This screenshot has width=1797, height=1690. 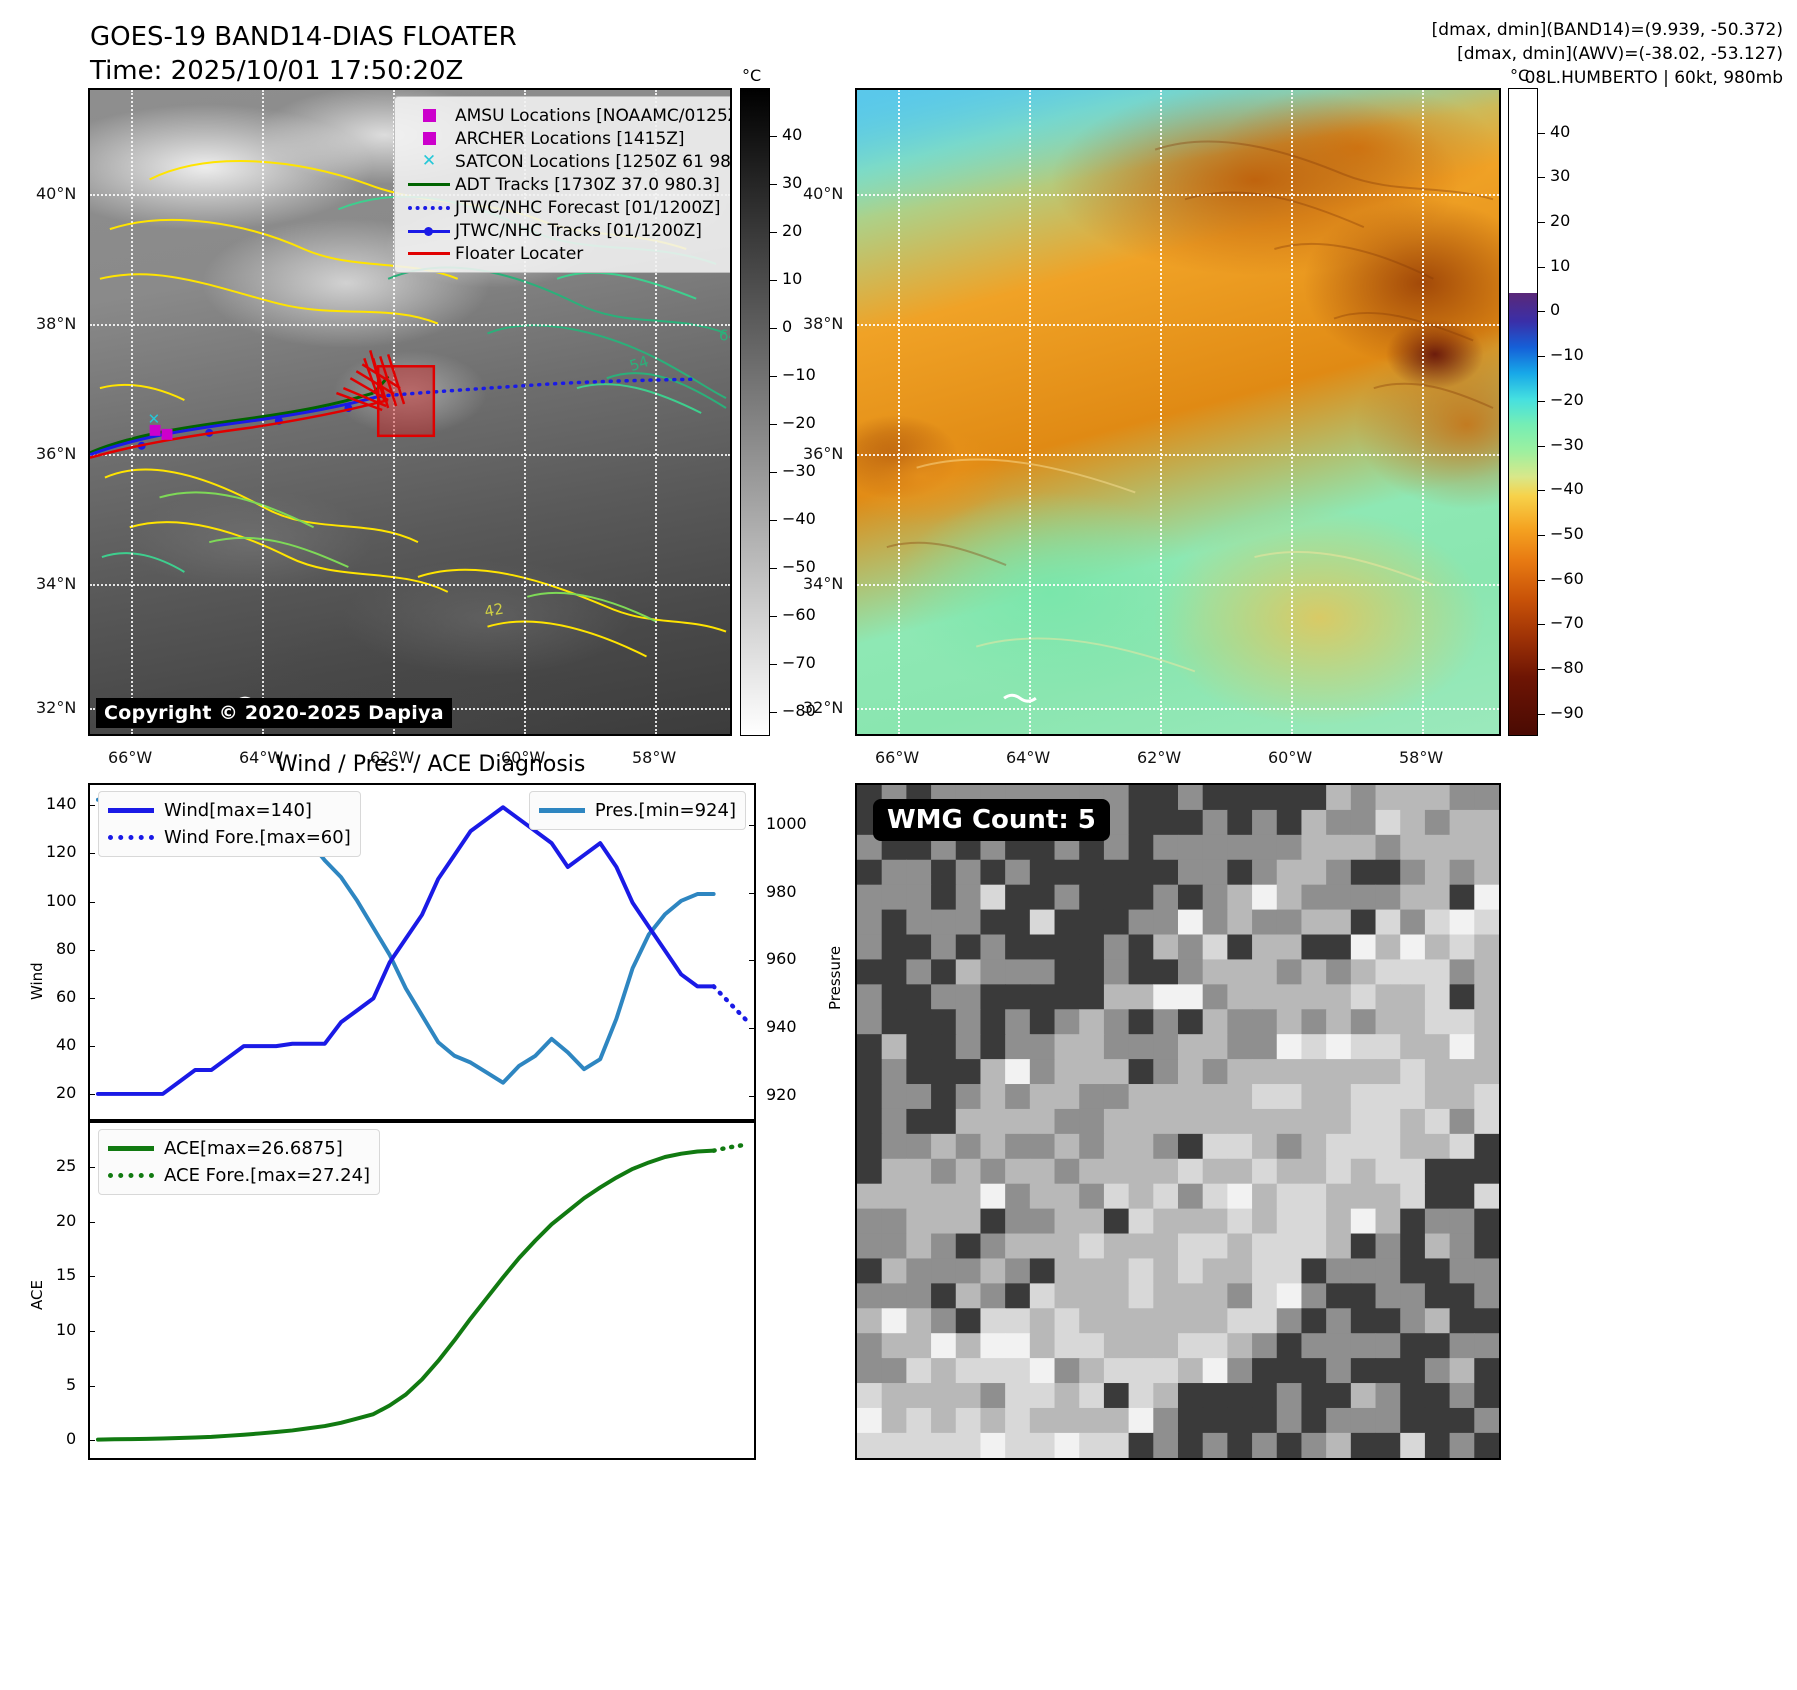 I want to click on p1-lon-tick: 66°W, so click(x=130, y=757).